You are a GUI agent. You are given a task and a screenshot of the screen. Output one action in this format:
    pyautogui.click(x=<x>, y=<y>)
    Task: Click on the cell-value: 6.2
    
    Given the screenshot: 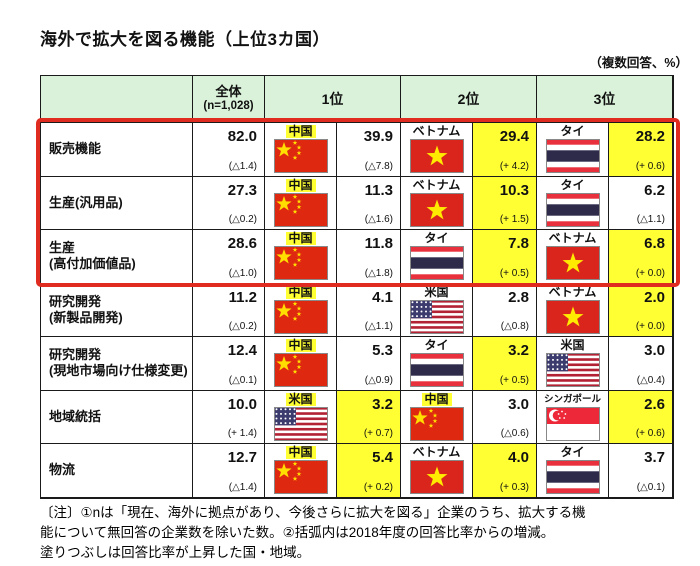 What is the action you would take?
    pyautogui.click(x=654, y=190)
    